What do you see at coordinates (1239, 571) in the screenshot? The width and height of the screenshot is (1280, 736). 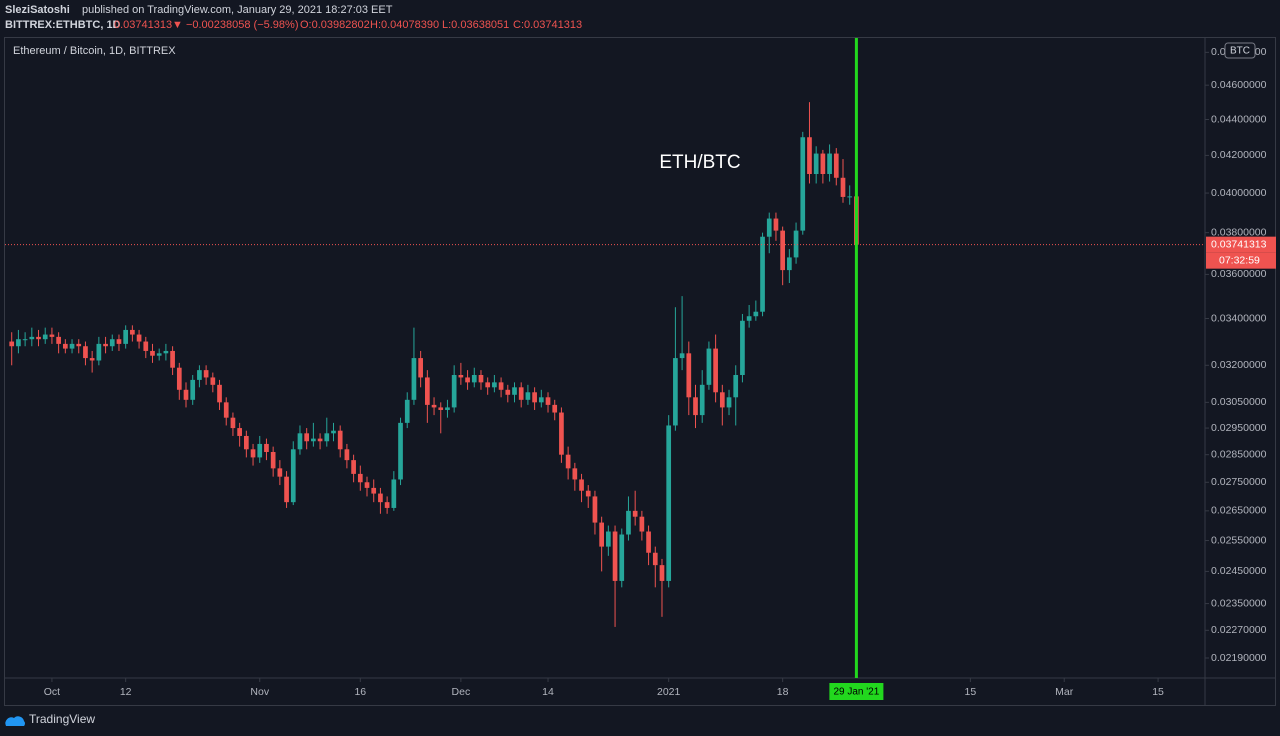 I see `y-tick-label: 0.02450000` at bounding box center [1239, 571].